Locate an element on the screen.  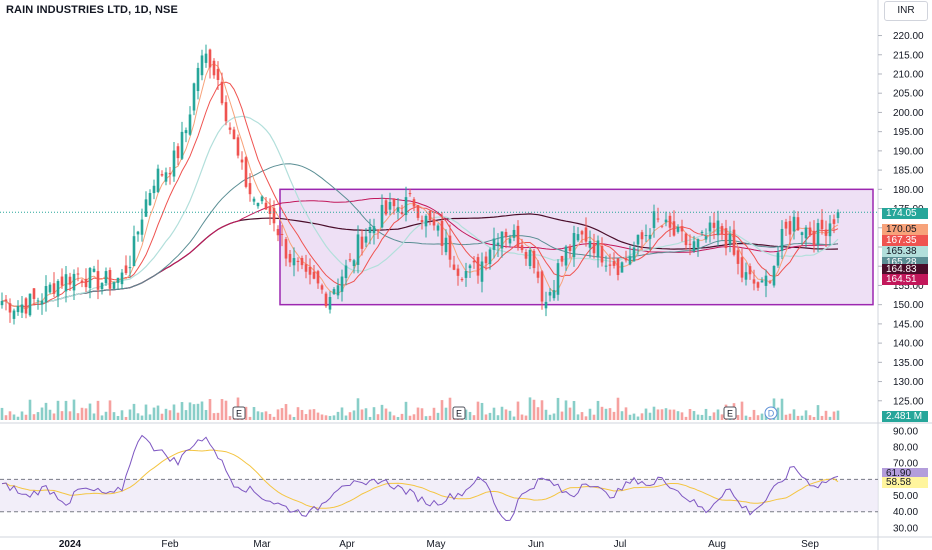
time-tick-label: Jun is located at coordinates (536, 544).